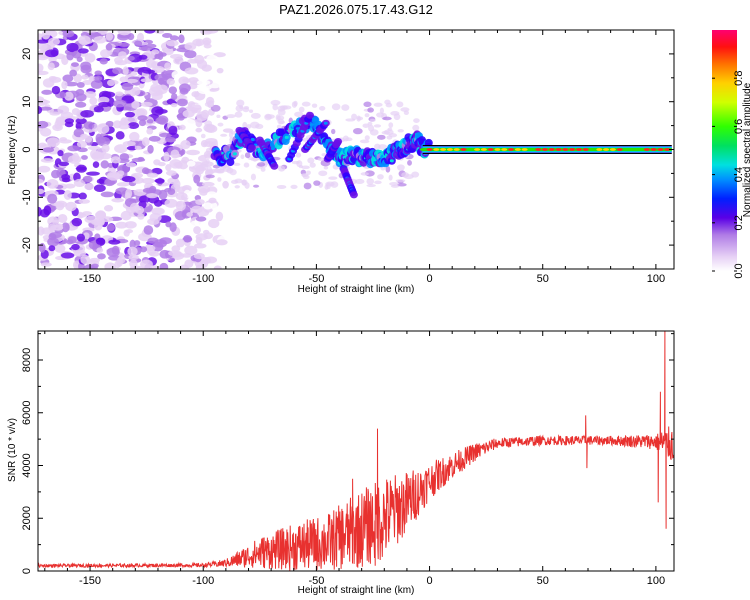 The image size is (750, 600). What do you see at coordinates (656, 279) in the screenshot?
I see `x-tick-label: 100` at bounding box center [656, 279].